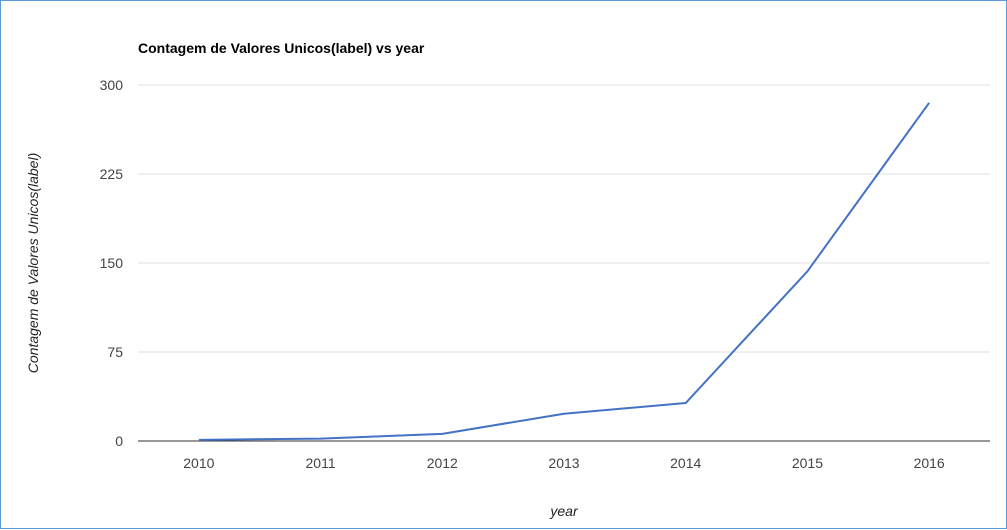 The height and width of the screenshot is (530, 1007). What do you see at coordinates (119, 441) in the screenshot?
I see `y-tick-label: 0` at bounding box center [119, 441].